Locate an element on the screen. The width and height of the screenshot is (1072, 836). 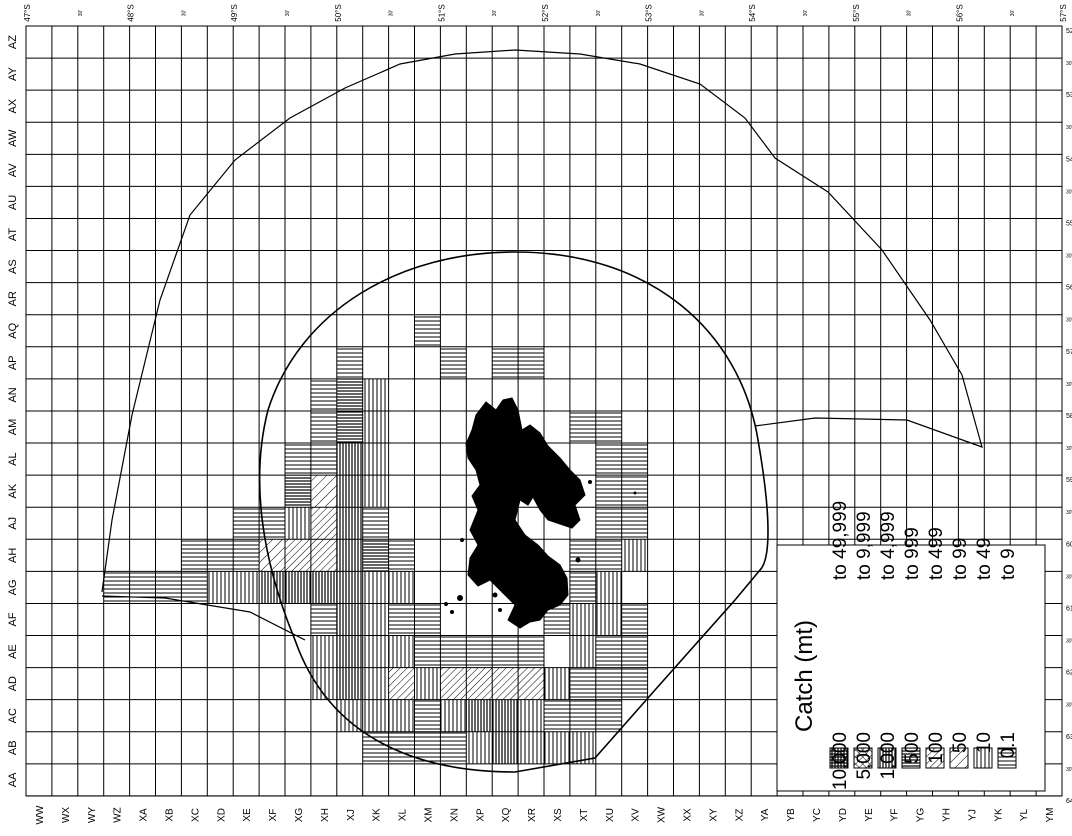
island-landmass is located at coordinates (525, 513).